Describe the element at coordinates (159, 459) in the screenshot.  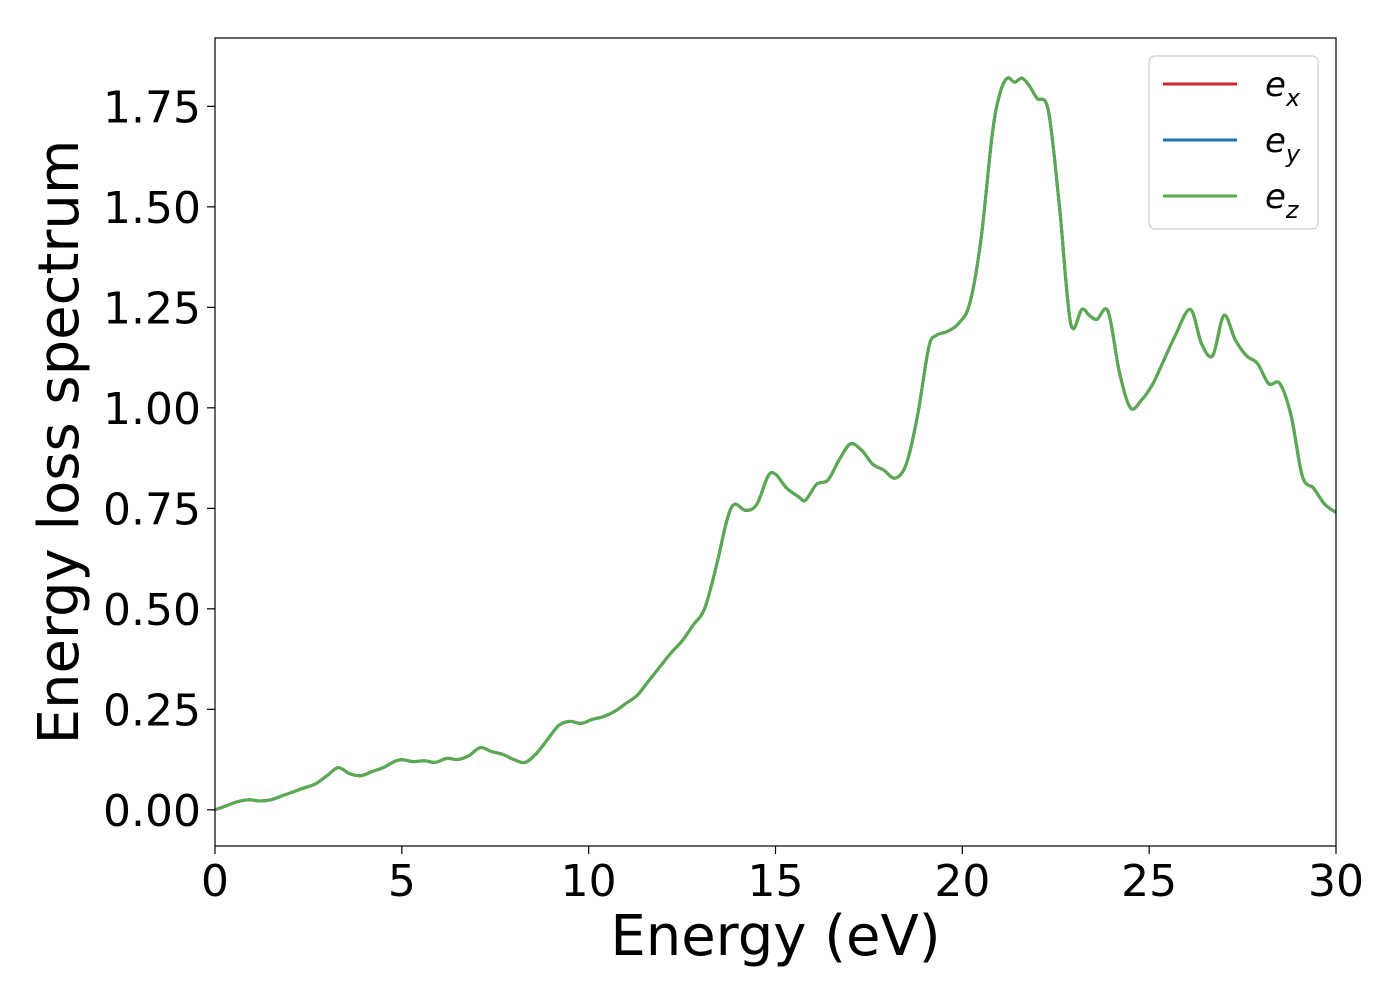
I see `y-axis-ticks: 0.00 0.25 0.50 0.75 1.00 1.25 1.50 1.75` at that location.